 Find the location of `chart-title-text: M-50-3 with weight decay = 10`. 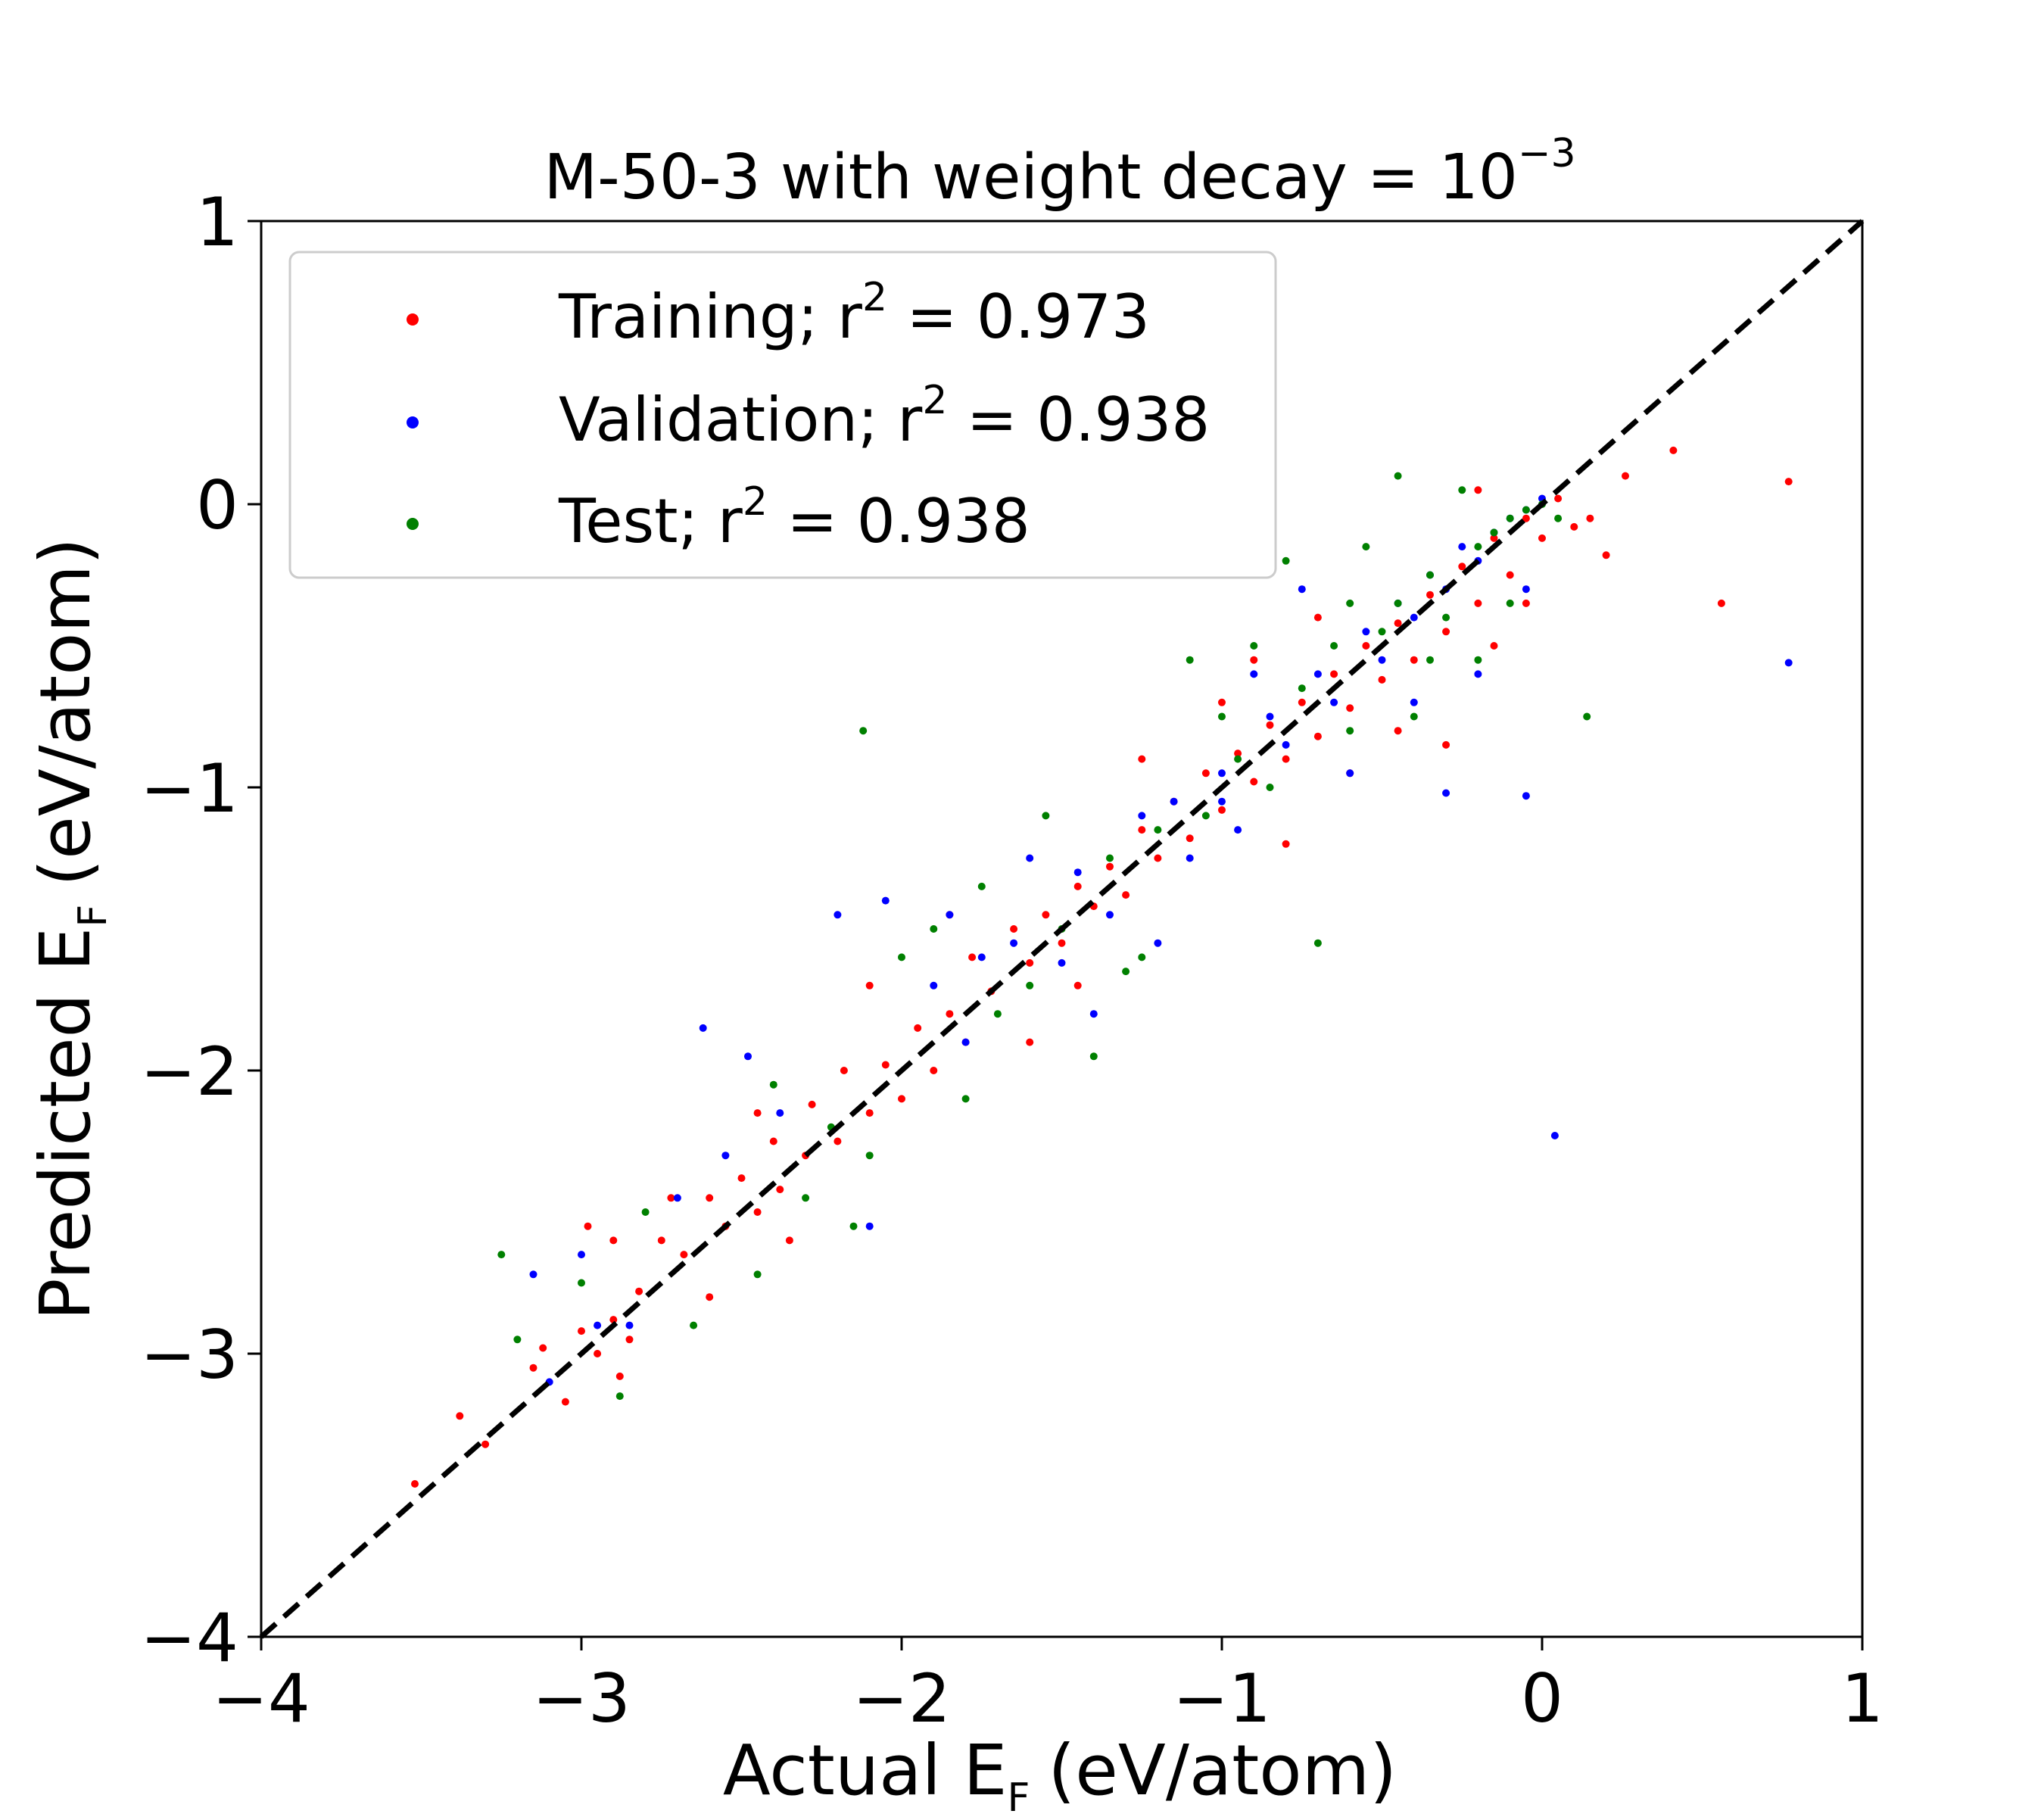

chart-title-text: M-50-3 with weight decay = 10 is located at coordinates (1031, 177).